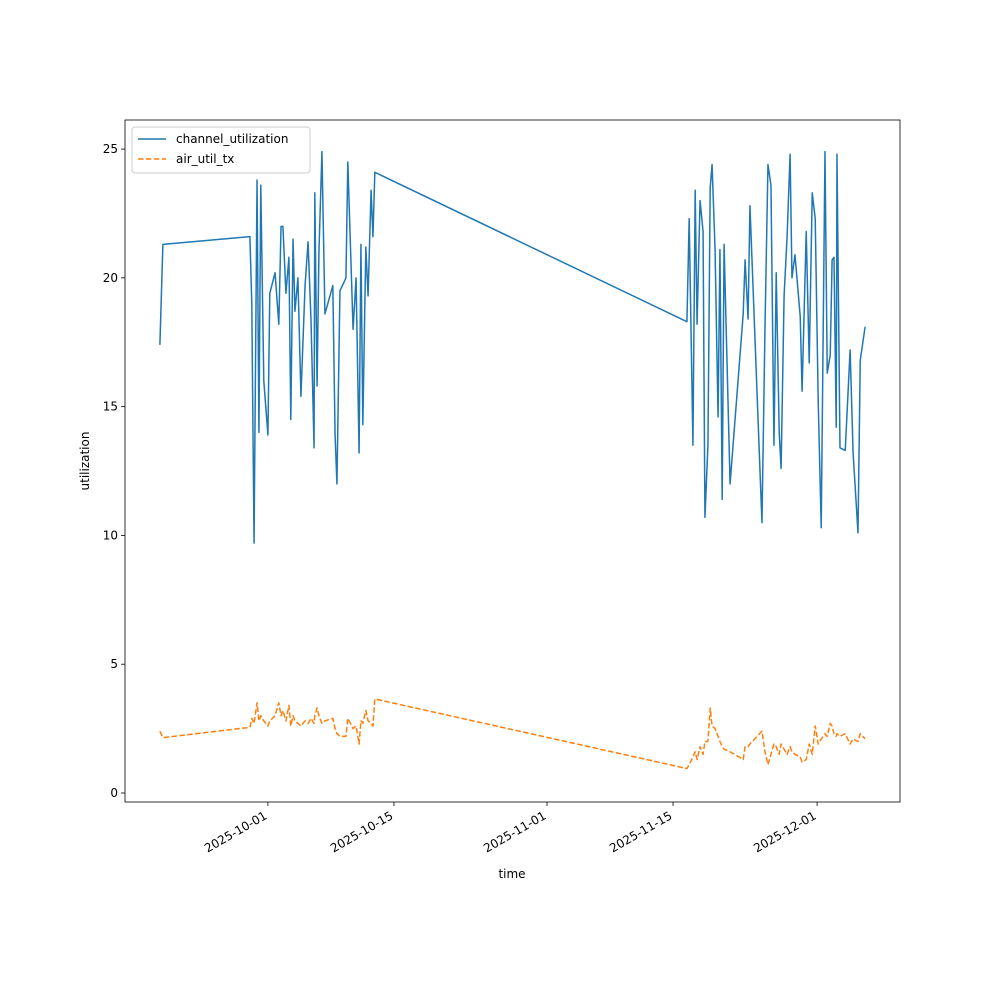  I want to click on legend-label: channel_utilization, so click(232, 139).